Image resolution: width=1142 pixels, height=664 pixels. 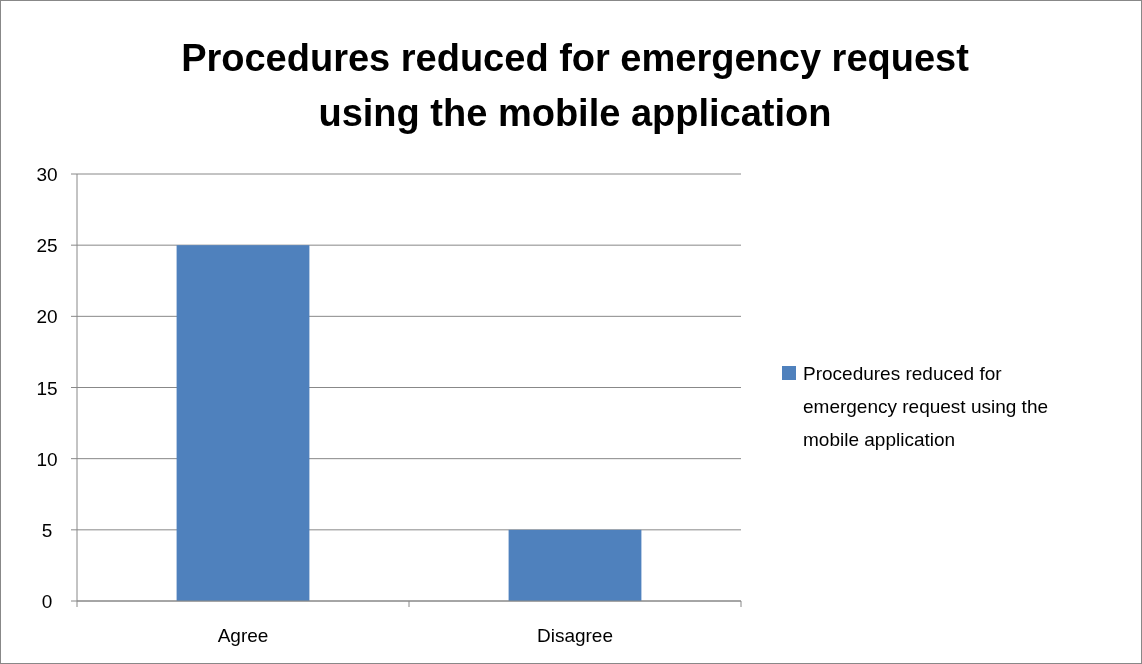 What do you see at coordinates (47, 459) in the screenshot?
I see `y-tick-label: 10` at bounding box center [47, 459].